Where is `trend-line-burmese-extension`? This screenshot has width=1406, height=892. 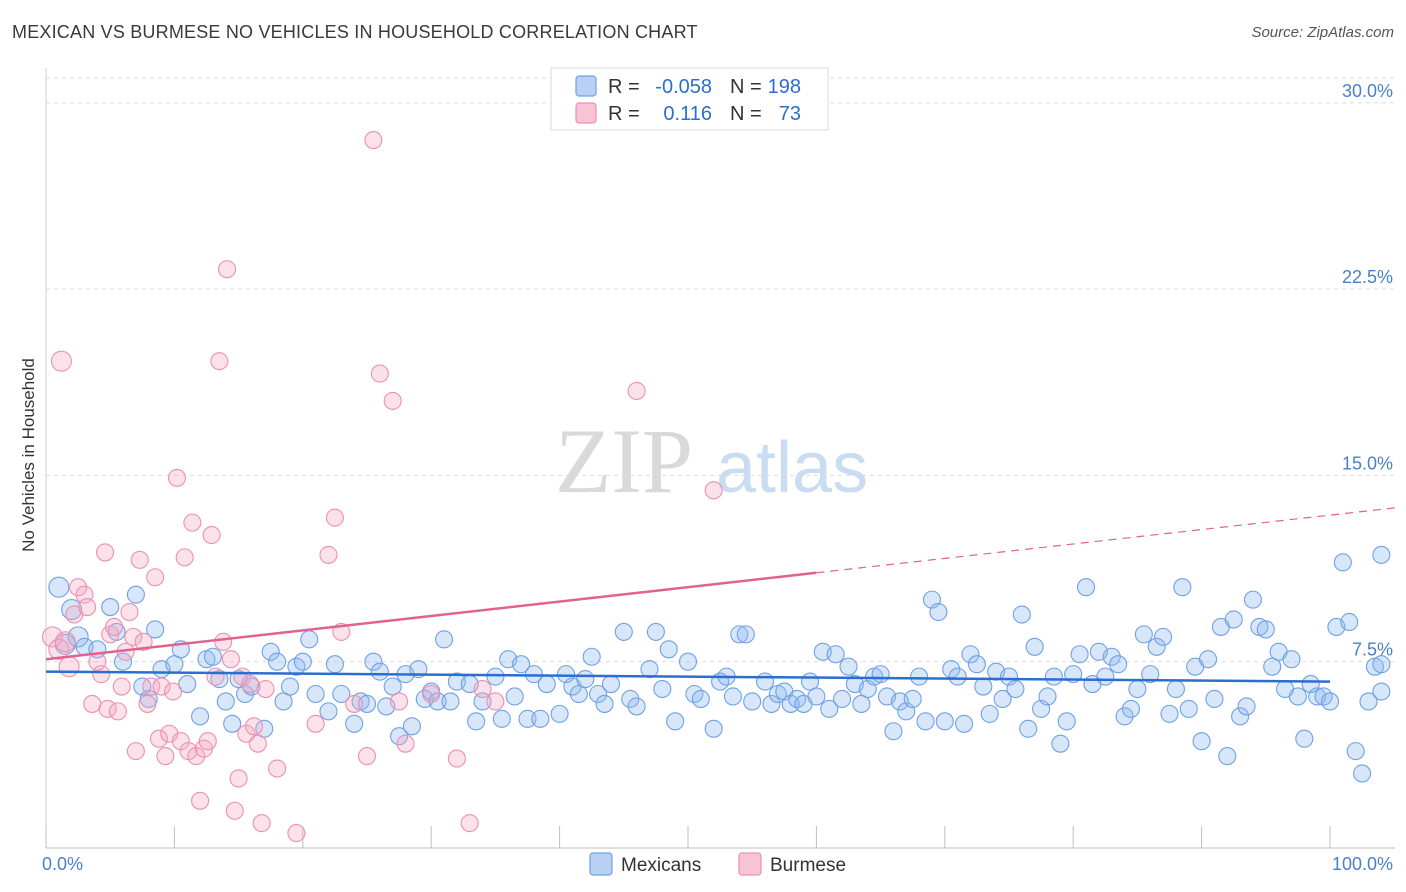
trend-line-burmese-extension is located at coordinates (1108, 540).